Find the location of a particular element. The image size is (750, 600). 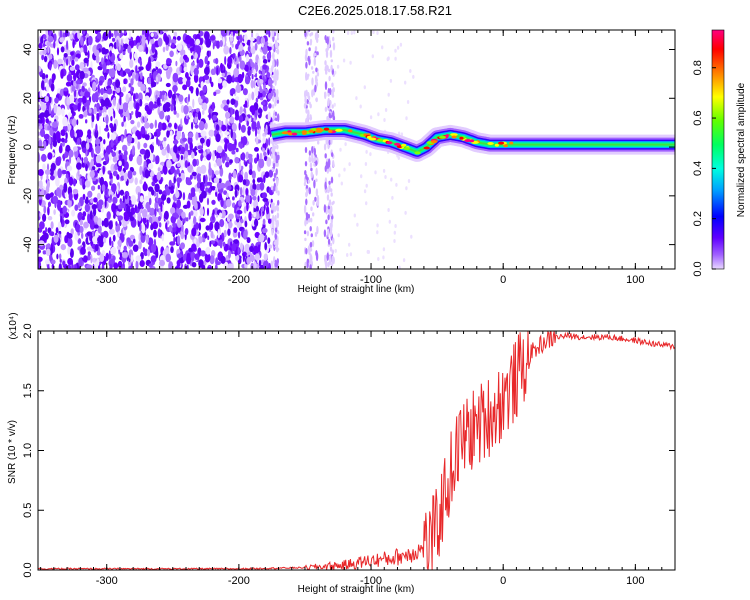

spectrogram-xlabel: Height of straight line (km) is located at coordinates (356, 289).